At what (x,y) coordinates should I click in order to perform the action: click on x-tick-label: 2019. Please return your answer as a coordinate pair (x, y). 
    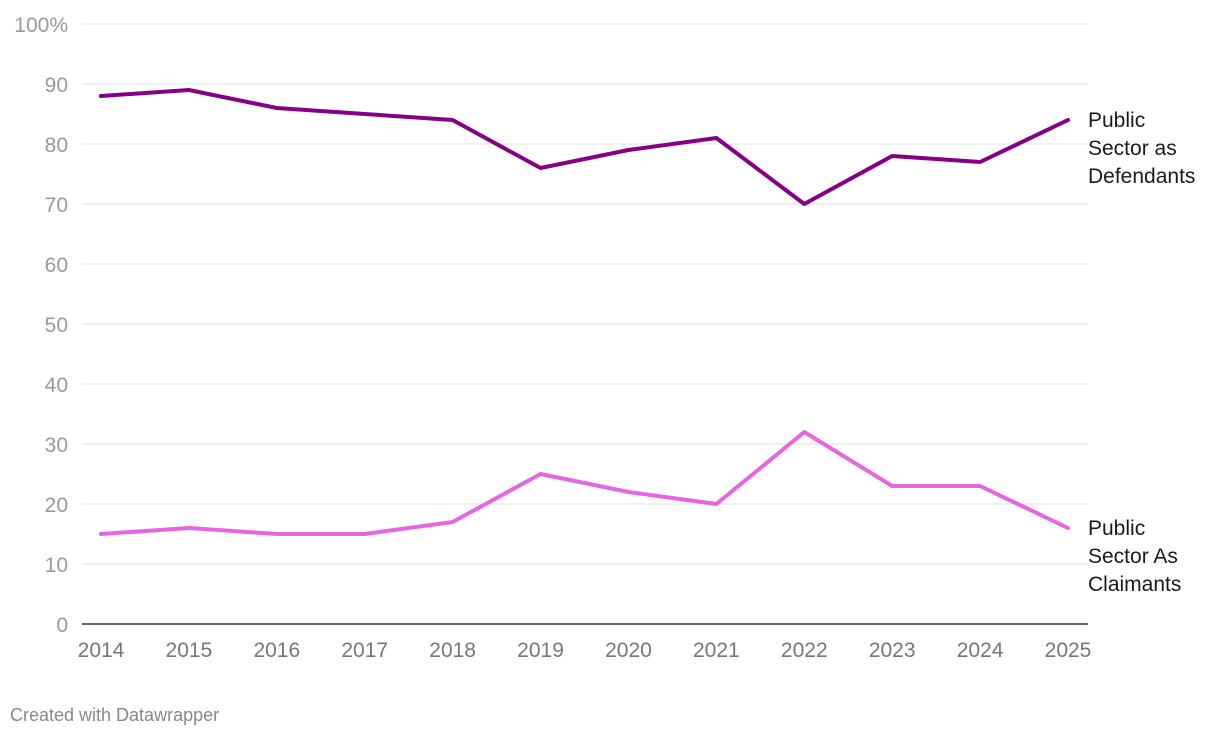
    Looking at the image, I should click on (540, 650).